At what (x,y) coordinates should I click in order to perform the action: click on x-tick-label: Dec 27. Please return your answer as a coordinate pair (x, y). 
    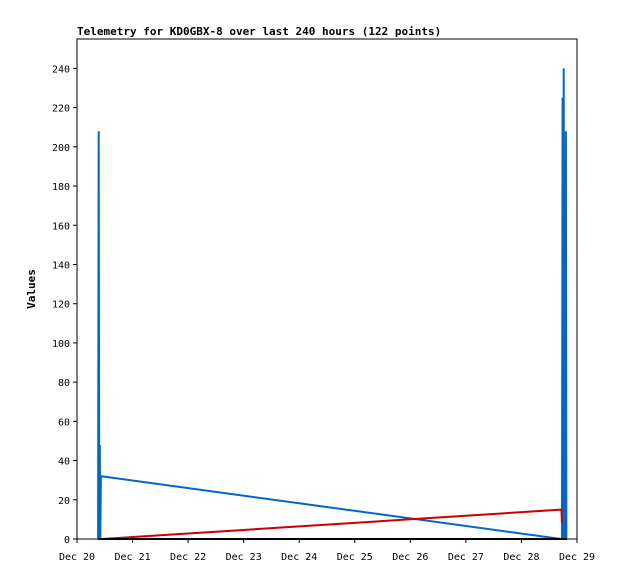
    Looking at the image, I should click on (466, 557).